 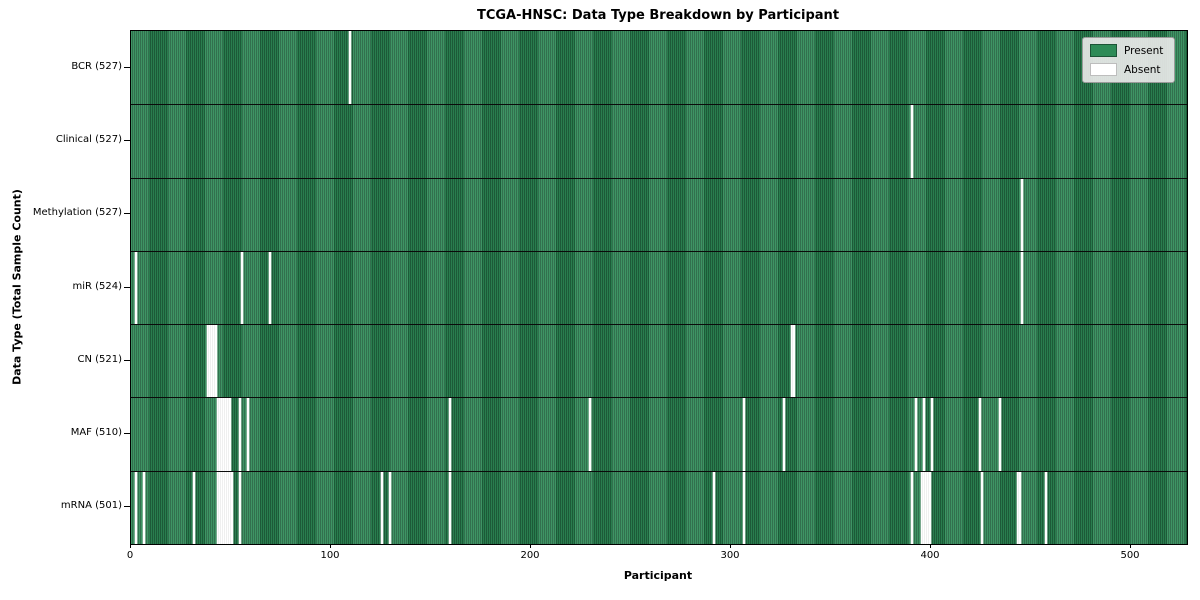 I want to click on xtick-label-400: 400, so click(x=930, y=555).